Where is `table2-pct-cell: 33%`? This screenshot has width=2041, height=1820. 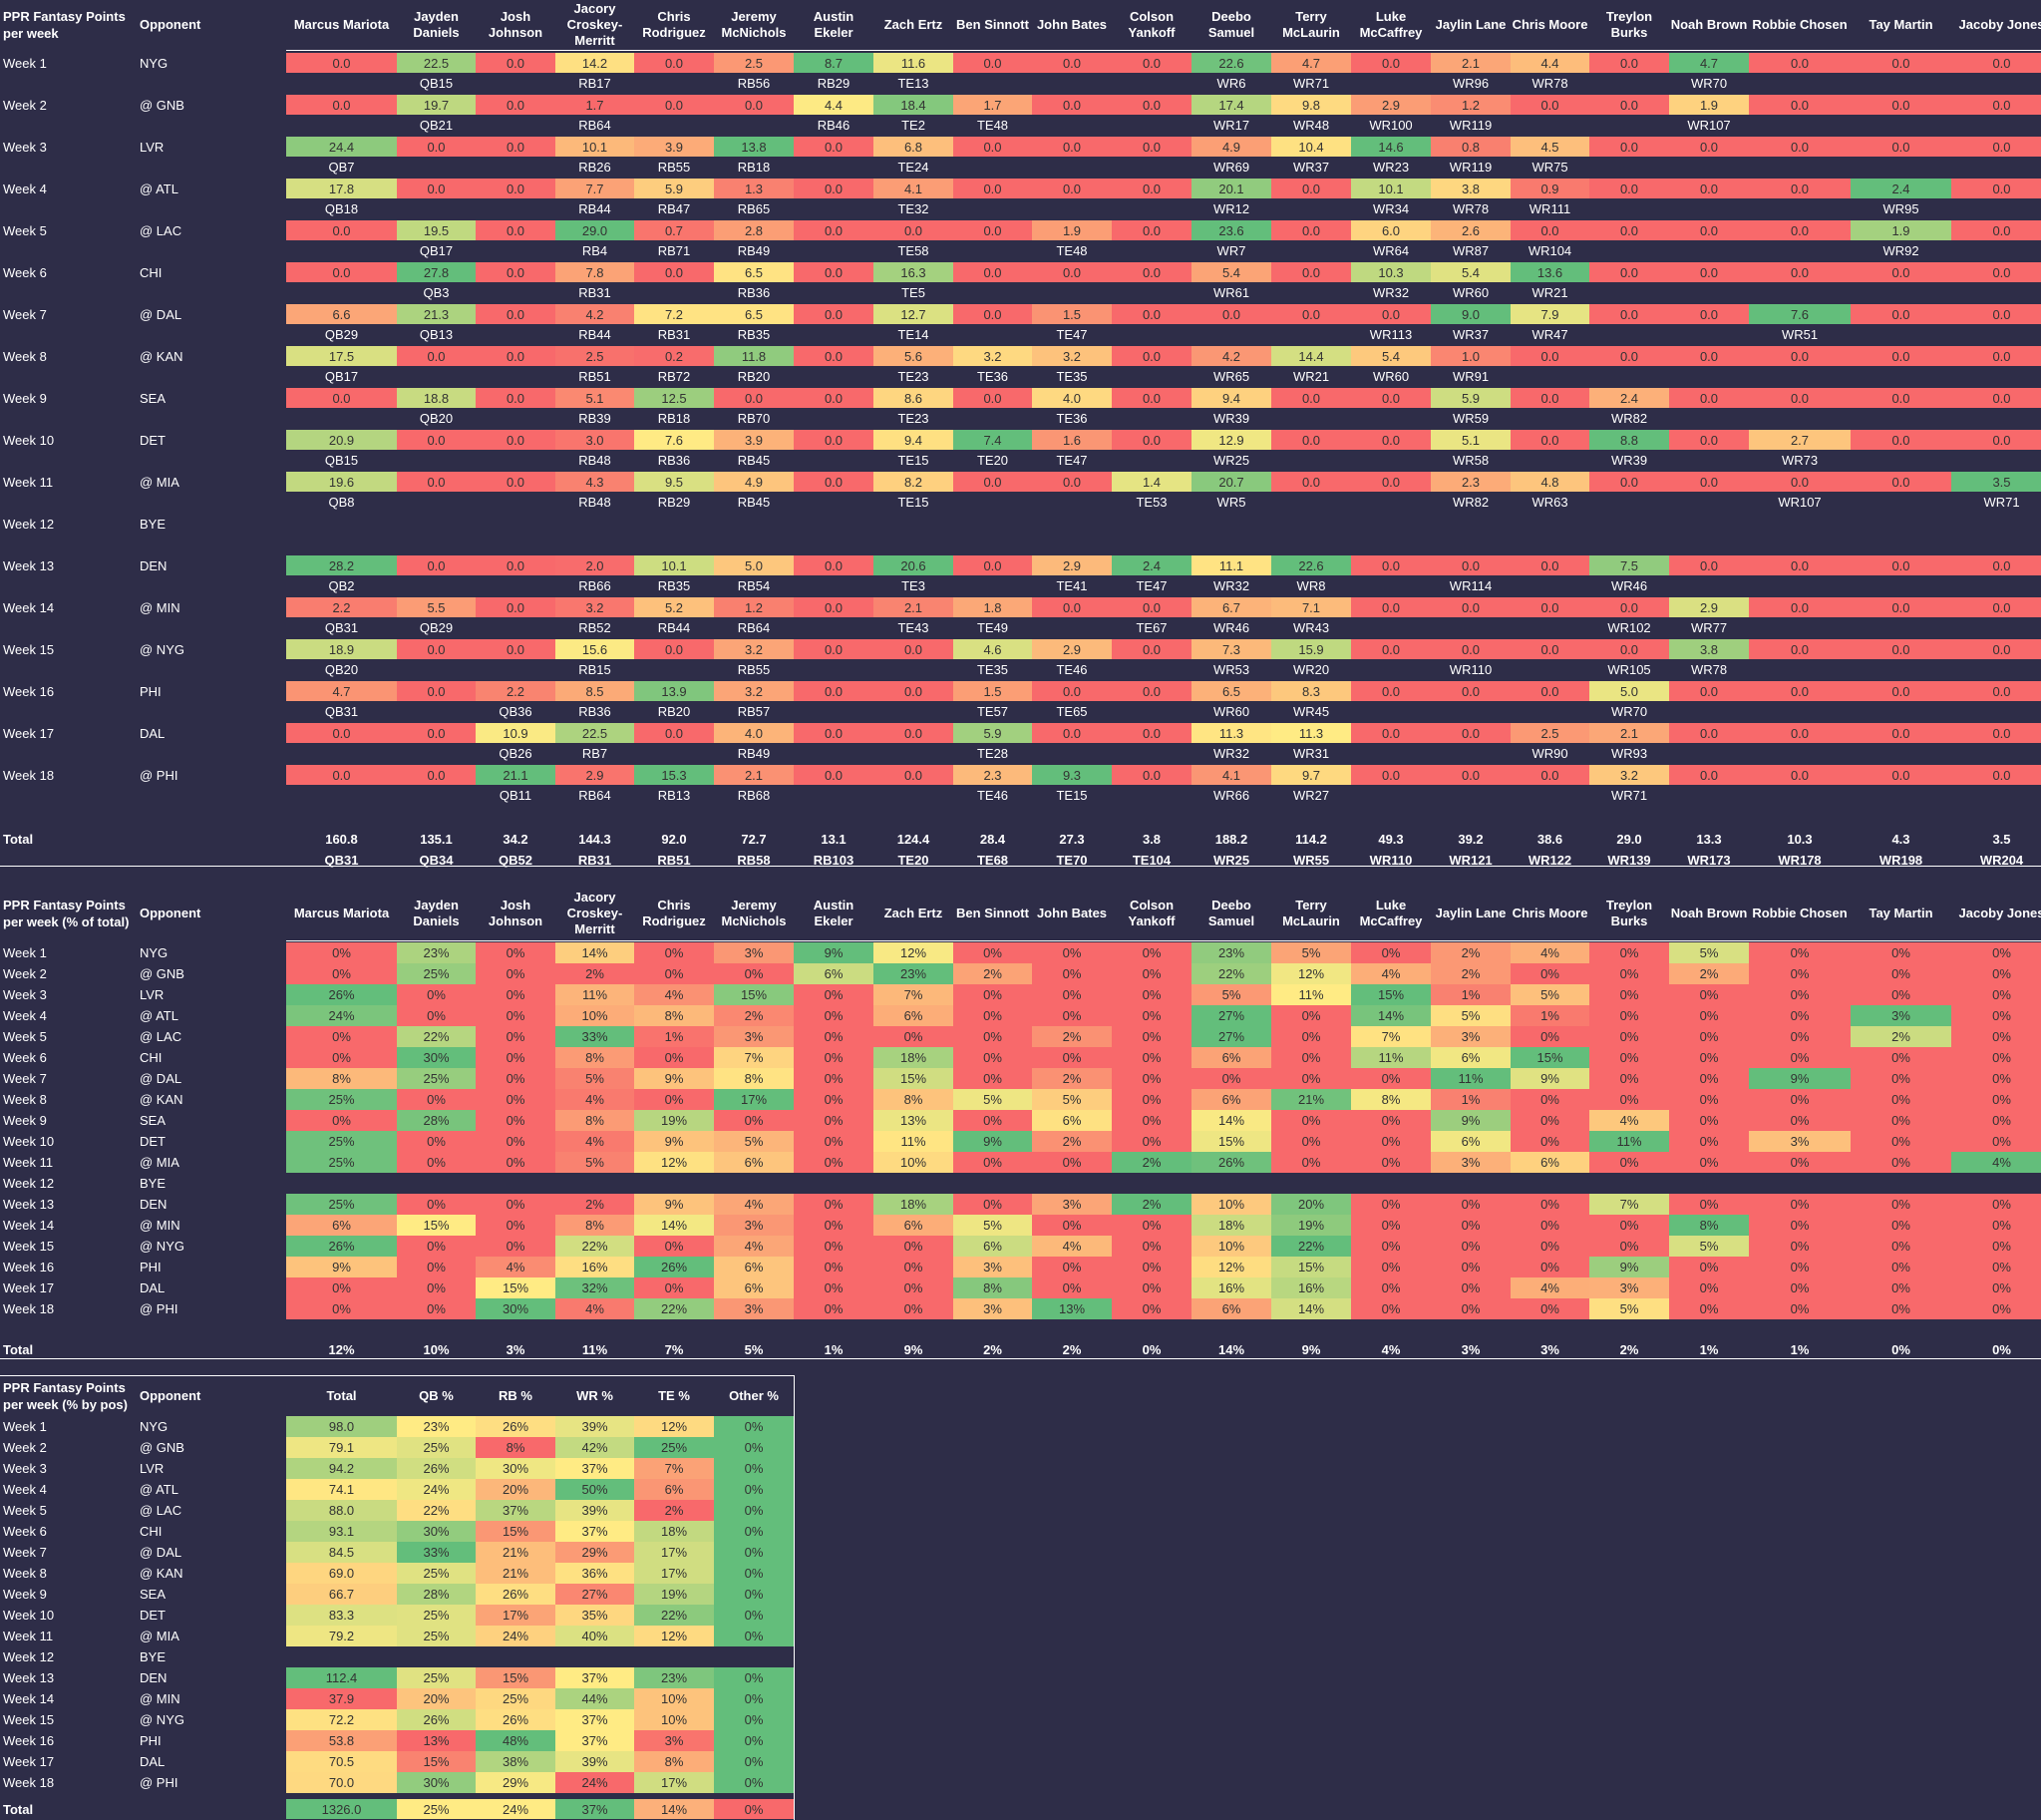 table2-pct-cell: 33% is located at coordinates (594, 1036).